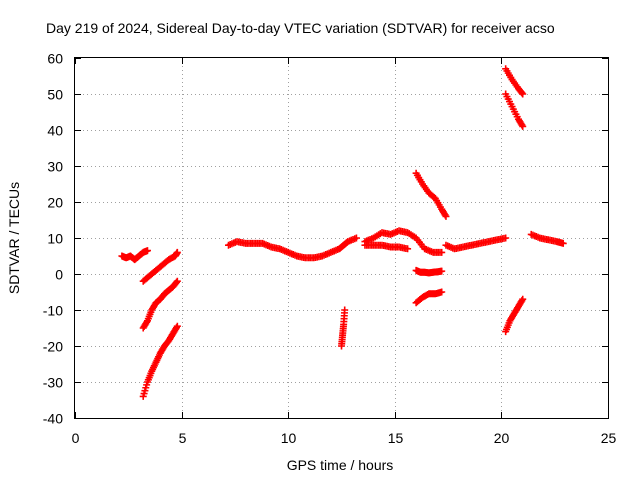 The width and height of the screenshot is (640, 480). Describe the element at coordinates (344, 438) in the screenshot. I see `x-tick-labels: 0 5 10 15 20 25` at that location.